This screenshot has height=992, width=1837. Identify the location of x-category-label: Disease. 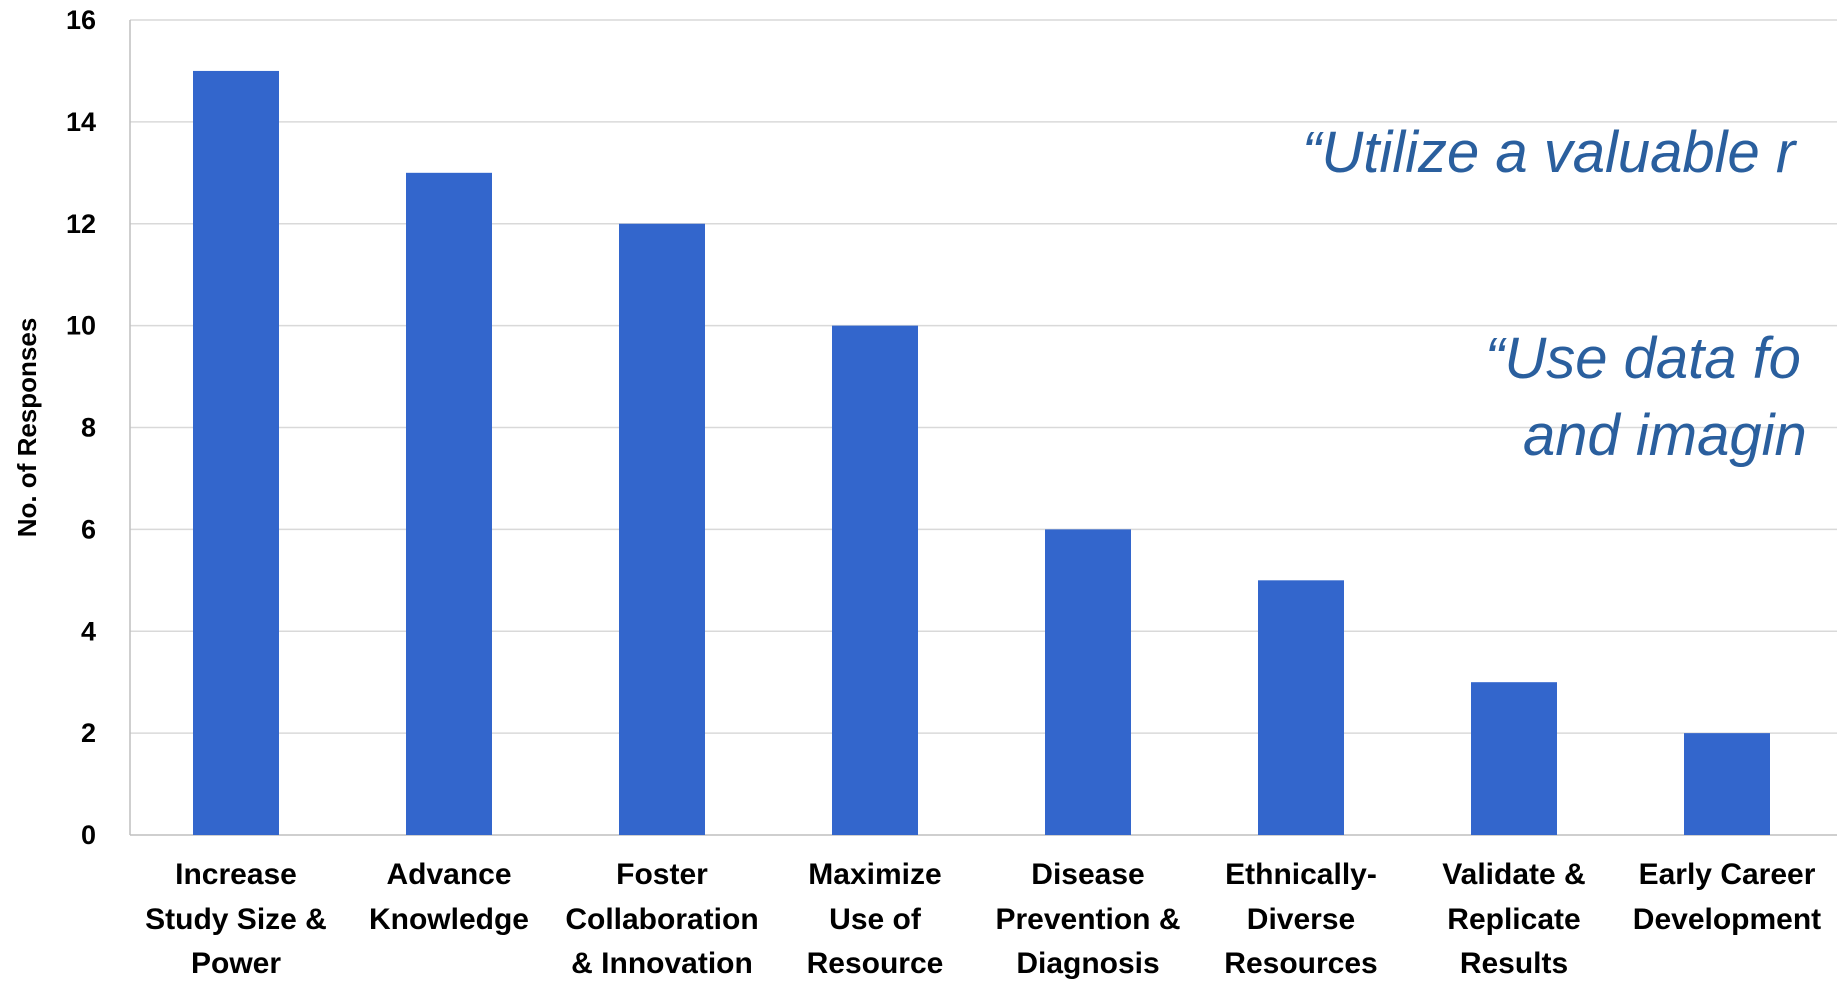
(1087, 874).